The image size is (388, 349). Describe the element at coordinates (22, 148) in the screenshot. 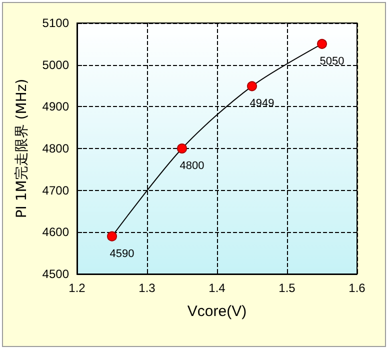

I see `y-axis-title: PI 1M完走限界 (MHz)` at that location.